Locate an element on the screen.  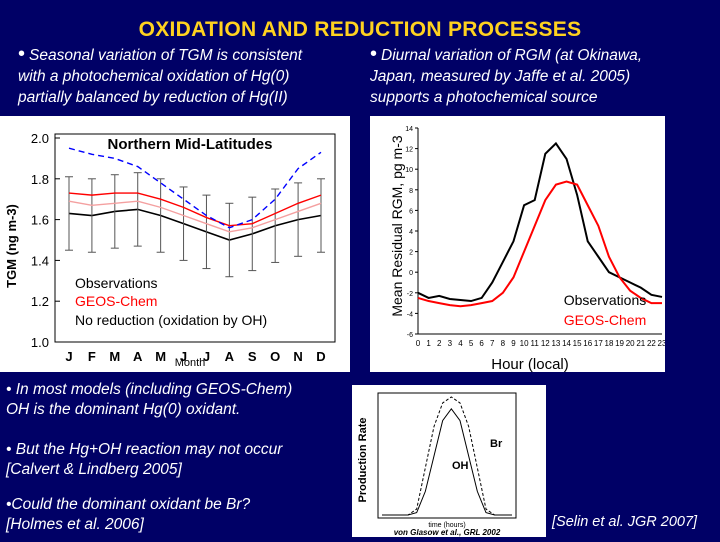
bullet-line: [Calvert & Lindberg 2005] is located at coordinates (94, 469).